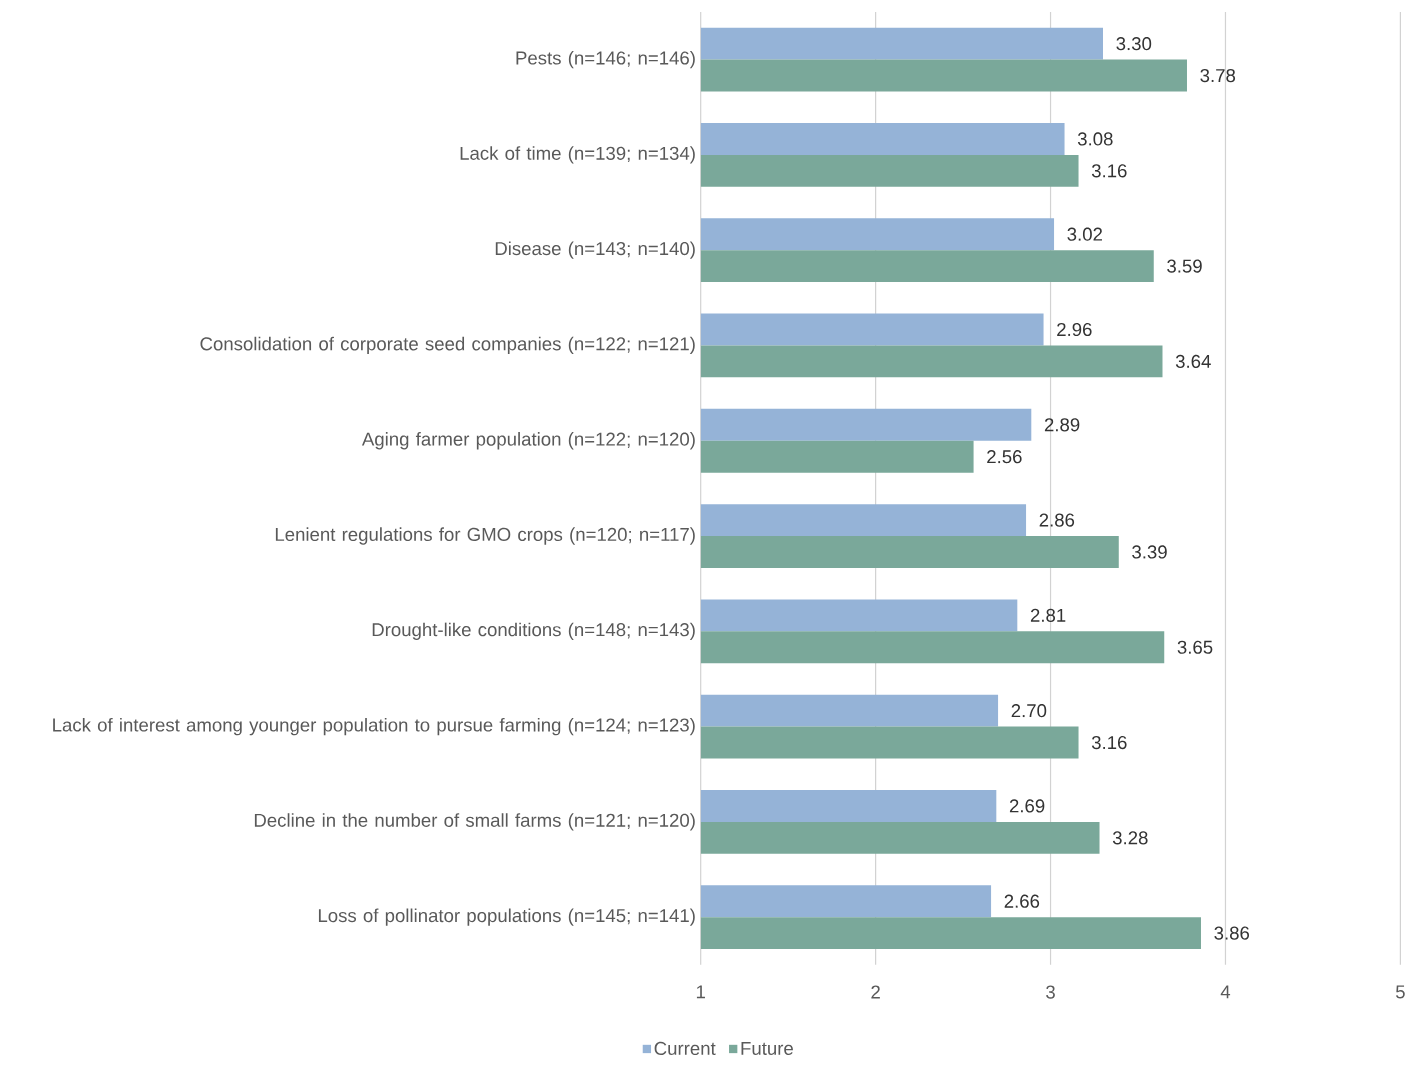 Image resolution: width=1410 pixels, height=1065 pixels. What do you see at coordinates (506, 917) in the screenshot?
I see `y-tick-label: Loss of pollinator populations (n=145; n=141)` at bounding box center [506, 917].